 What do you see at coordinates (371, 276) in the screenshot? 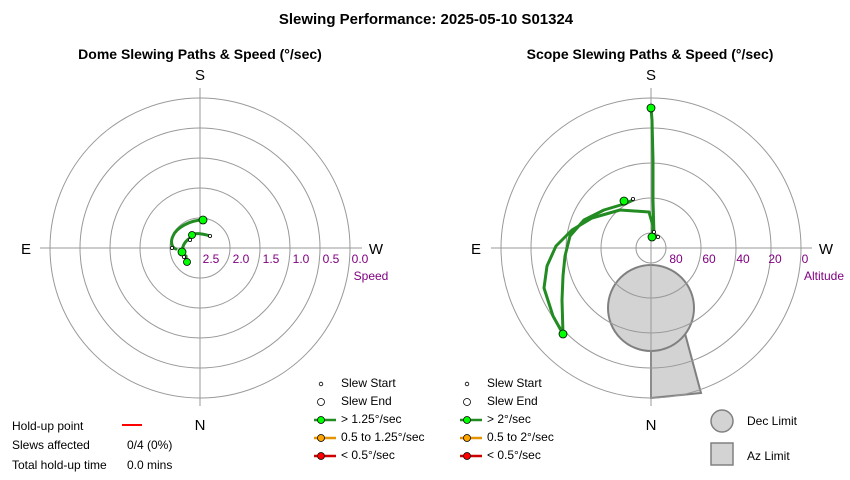
I see `dome-axis-label: Speed` at bounding box center [371, 276].